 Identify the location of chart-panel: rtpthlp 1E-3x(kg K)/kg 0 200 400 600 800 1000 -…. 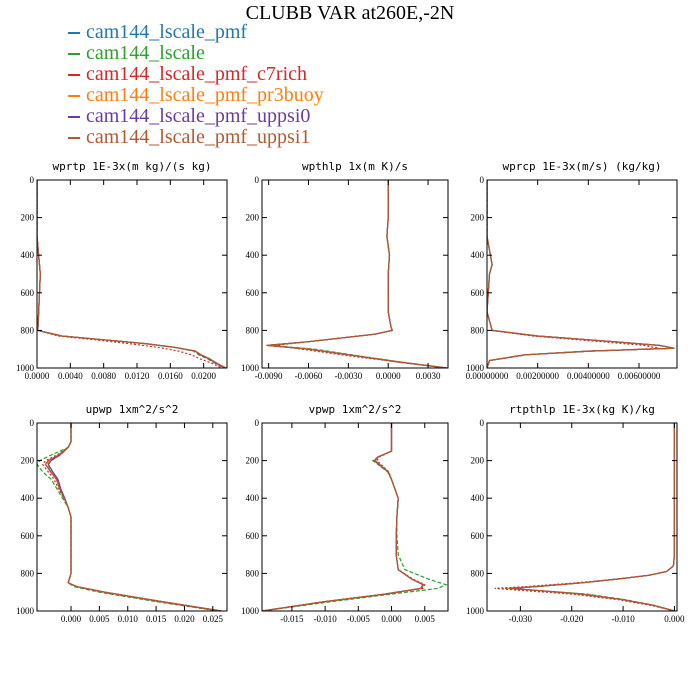
(575, 513).